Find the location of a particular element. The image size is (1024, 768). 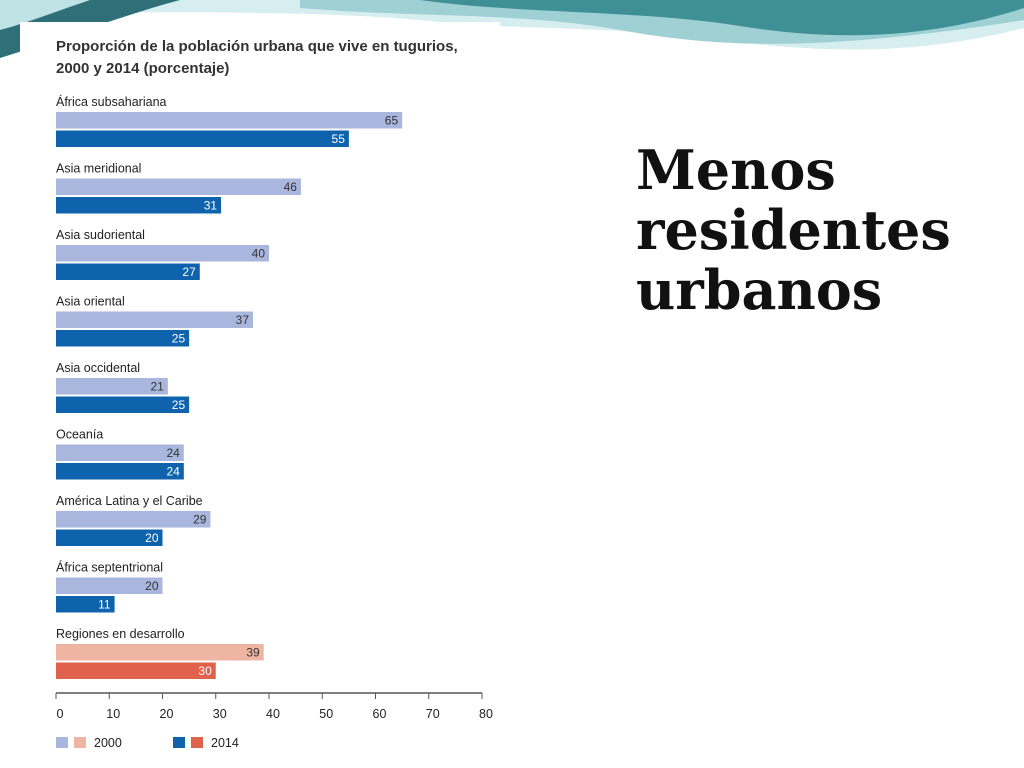

data-label-2014: 24 is located at coordinates (173, 472).